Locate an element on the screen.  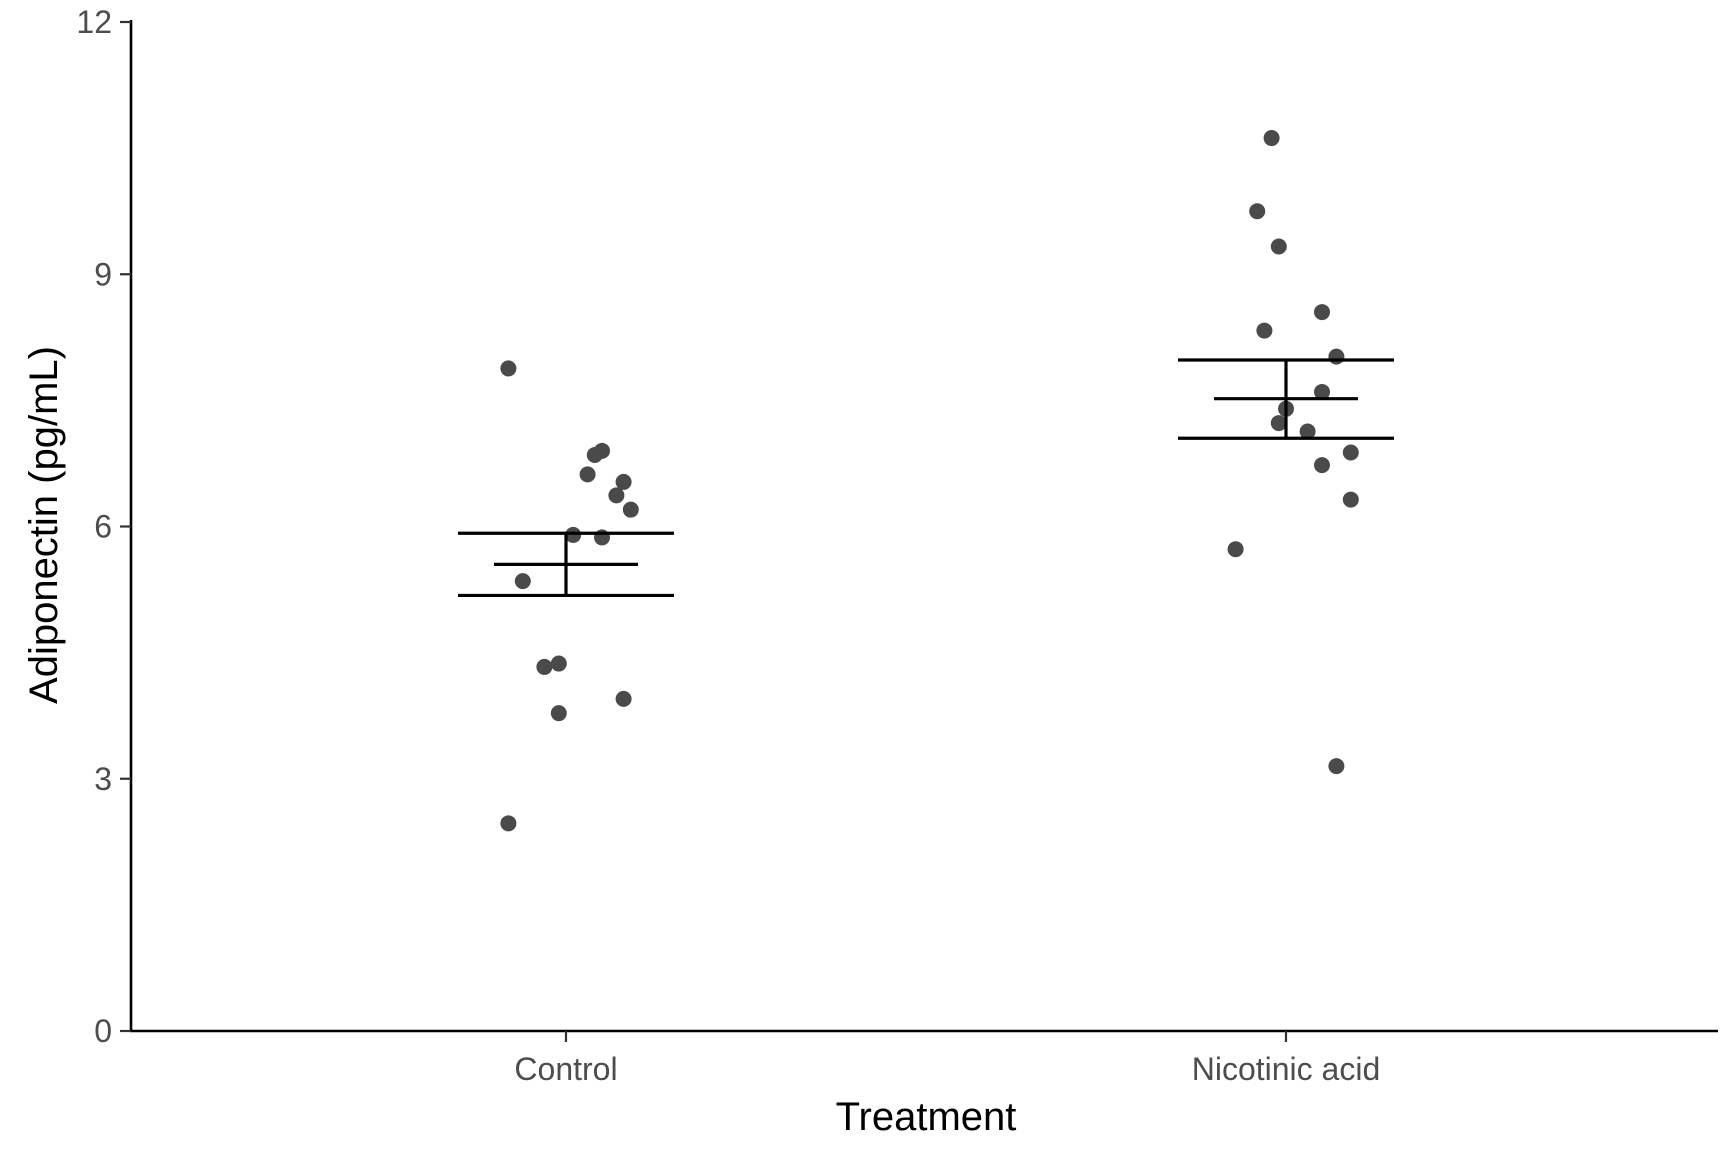
y-tick-label: 12 is located at coordinates (94, 22).